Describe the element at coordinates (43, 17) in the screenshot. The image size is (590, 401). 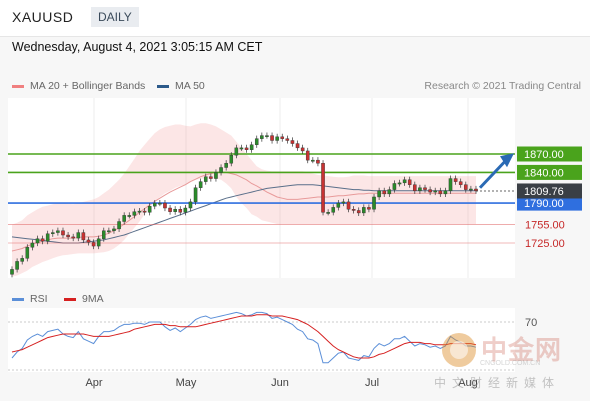
I see `symbol-label: XAUUSD` at that location.